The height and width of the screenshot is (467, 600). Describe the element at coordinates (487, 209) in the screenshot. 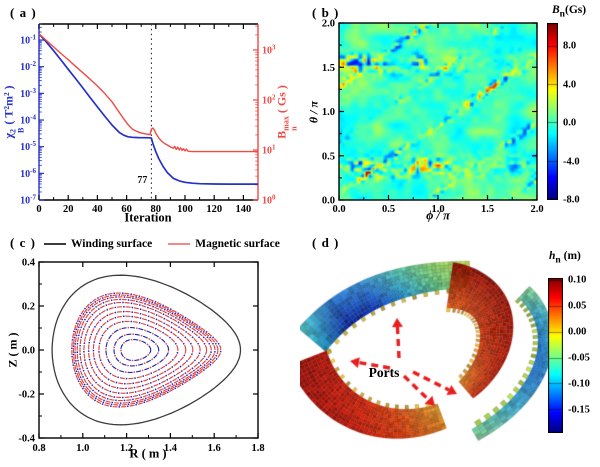

I see `x-tick-label: 1.5` at that location.